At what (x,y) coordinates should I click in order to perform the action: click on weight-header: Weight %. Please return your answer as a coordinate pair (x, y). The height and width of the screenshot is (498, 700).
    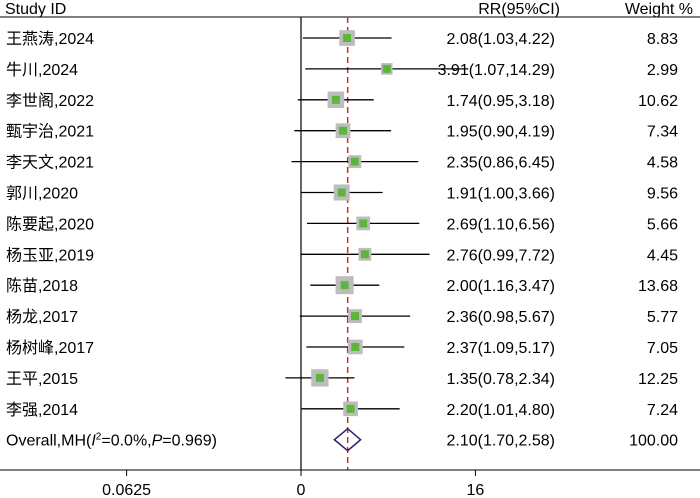
    Looking at the image, I should click on (659, 9).